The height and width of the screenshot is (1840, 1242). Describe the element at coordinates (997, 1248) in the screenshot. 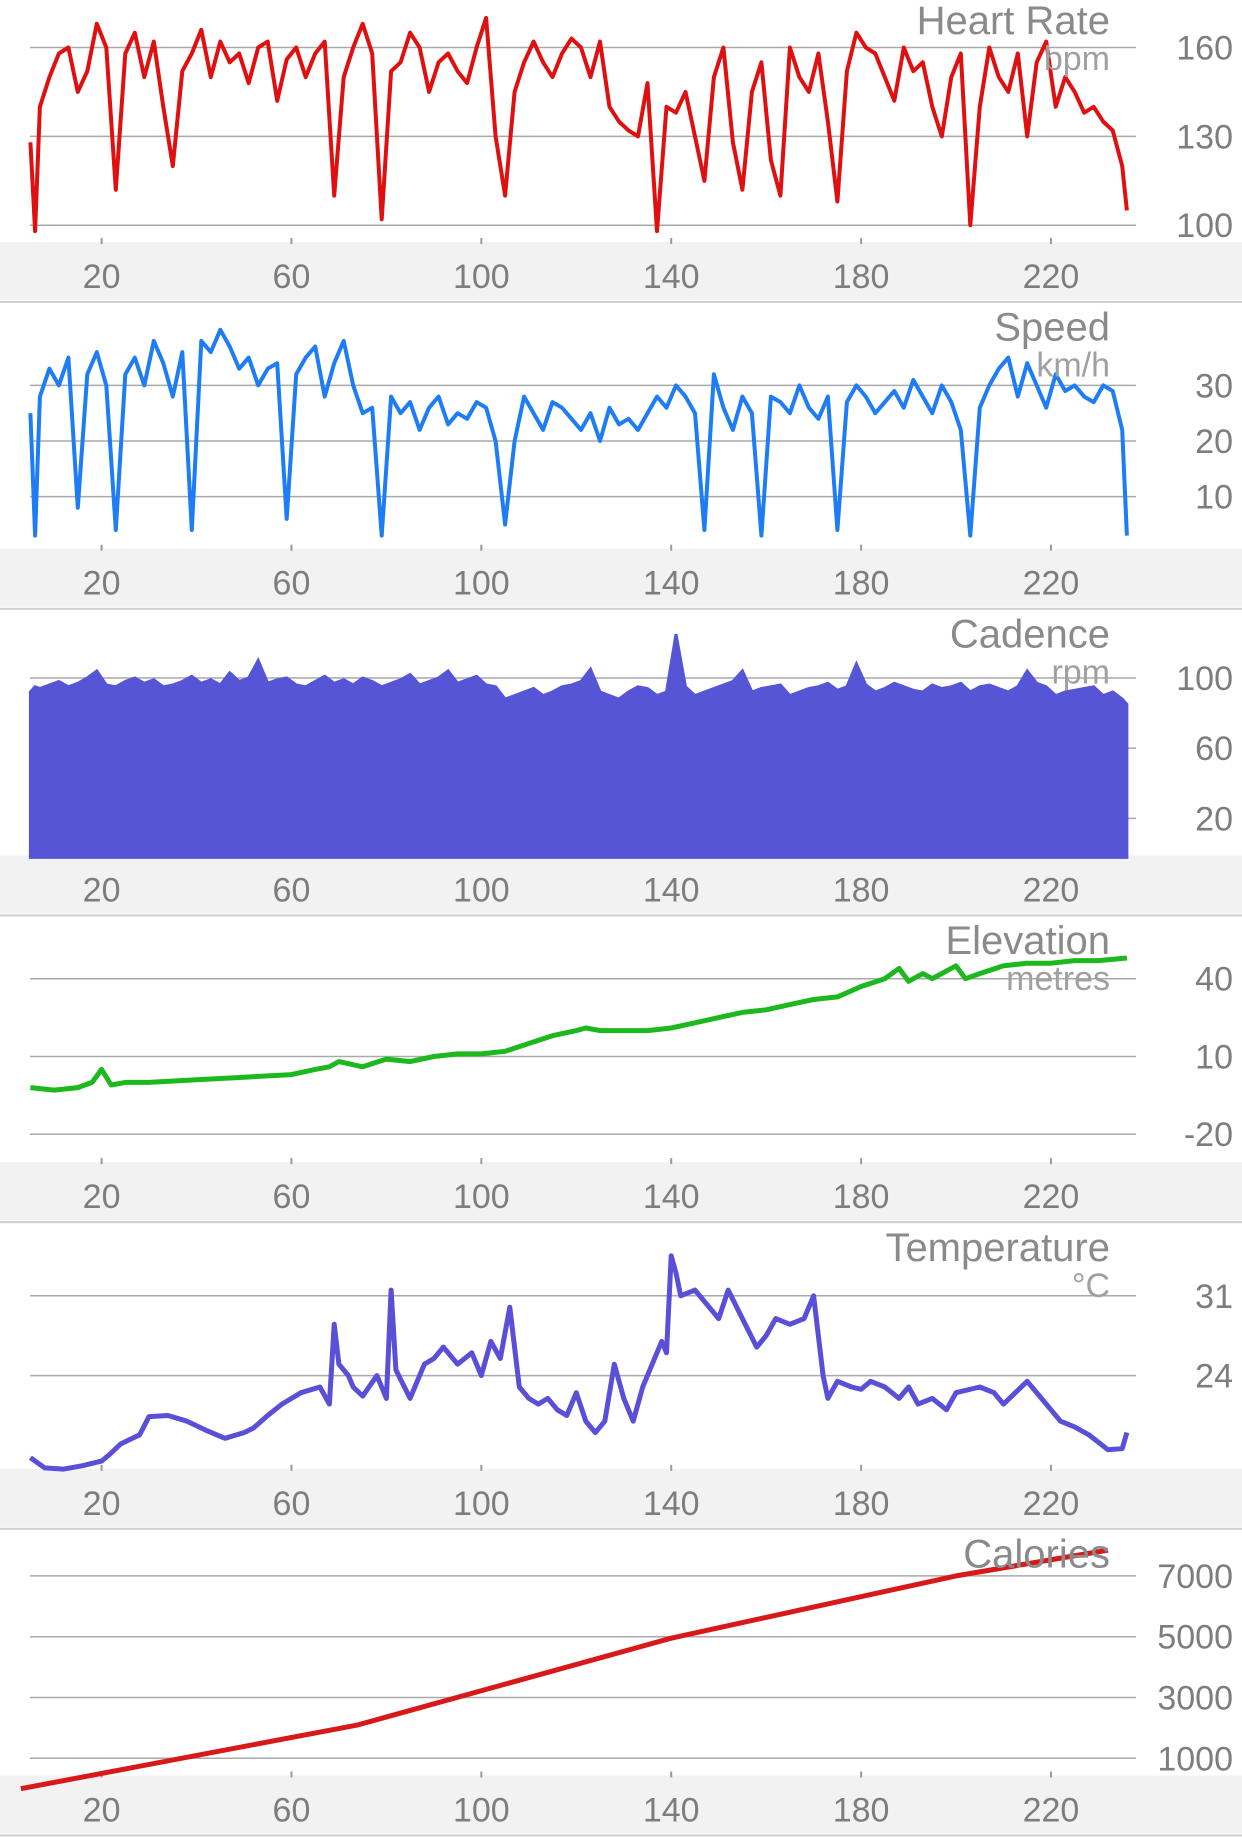

I see `chart-title: Temperature` at that location.